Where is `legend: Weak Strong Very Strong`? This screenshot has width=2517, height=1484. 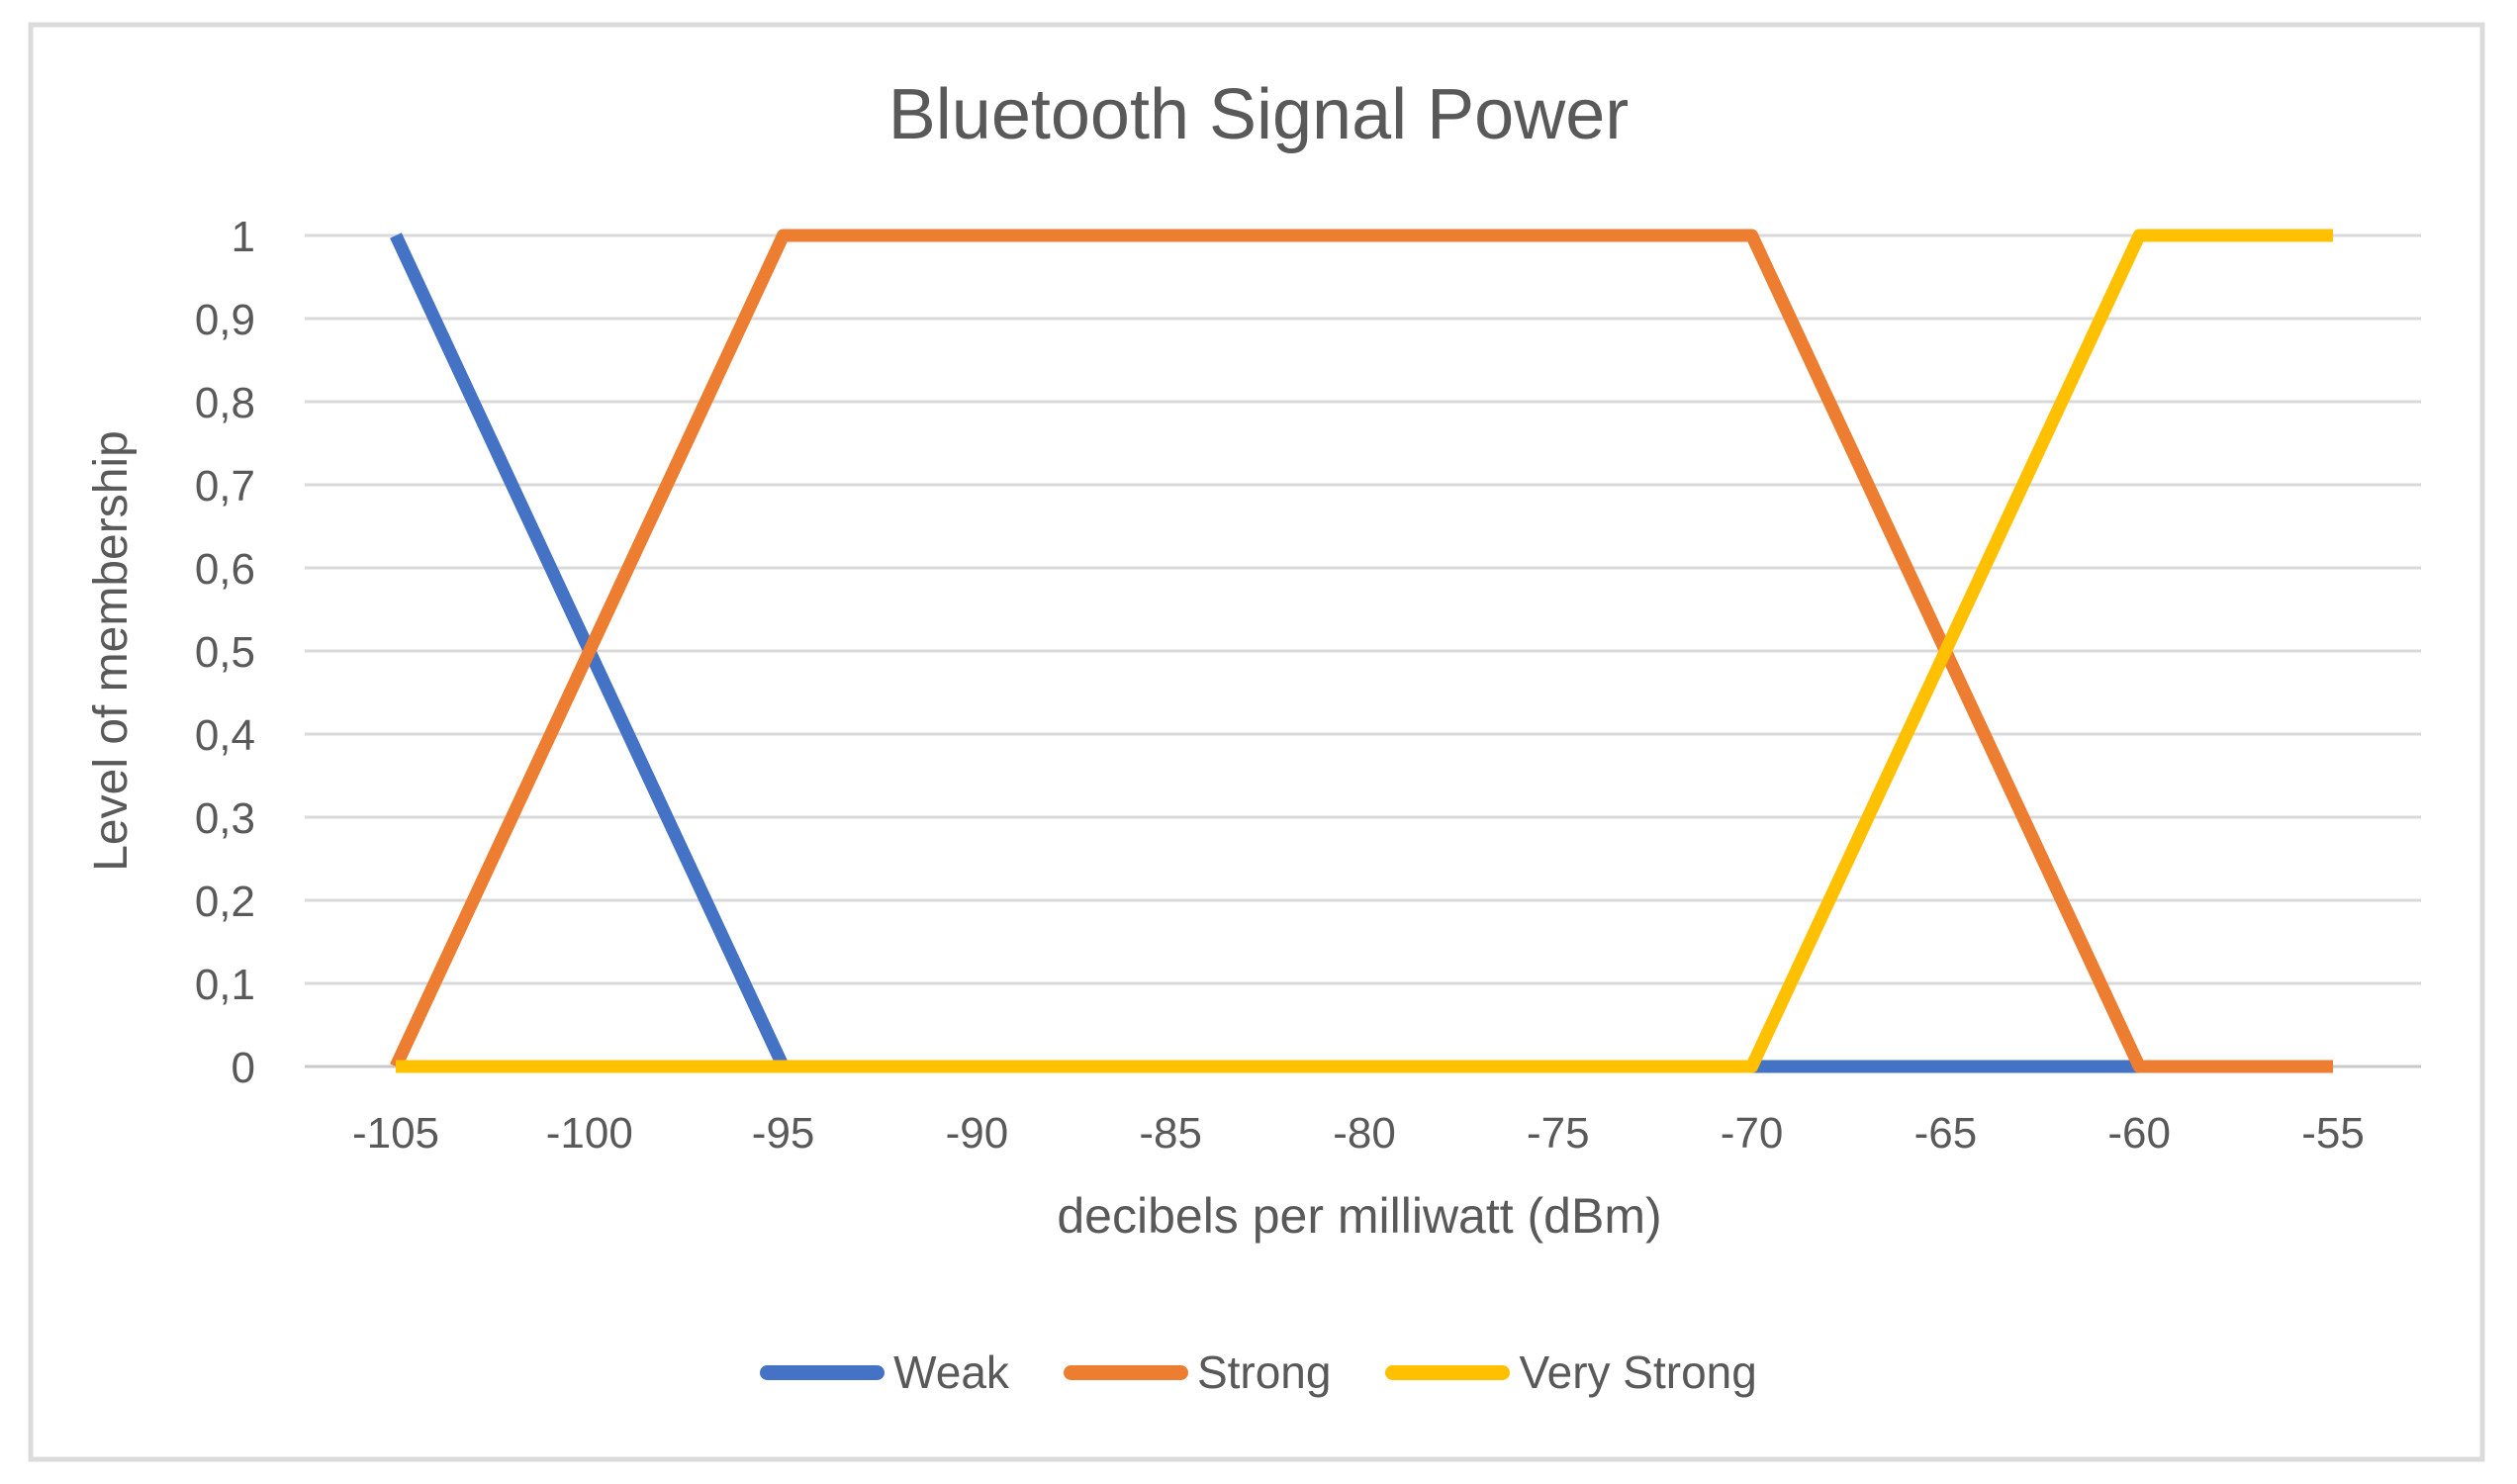
legend: Weak Strong Very Strong is located at coordinates (1259, 1372).